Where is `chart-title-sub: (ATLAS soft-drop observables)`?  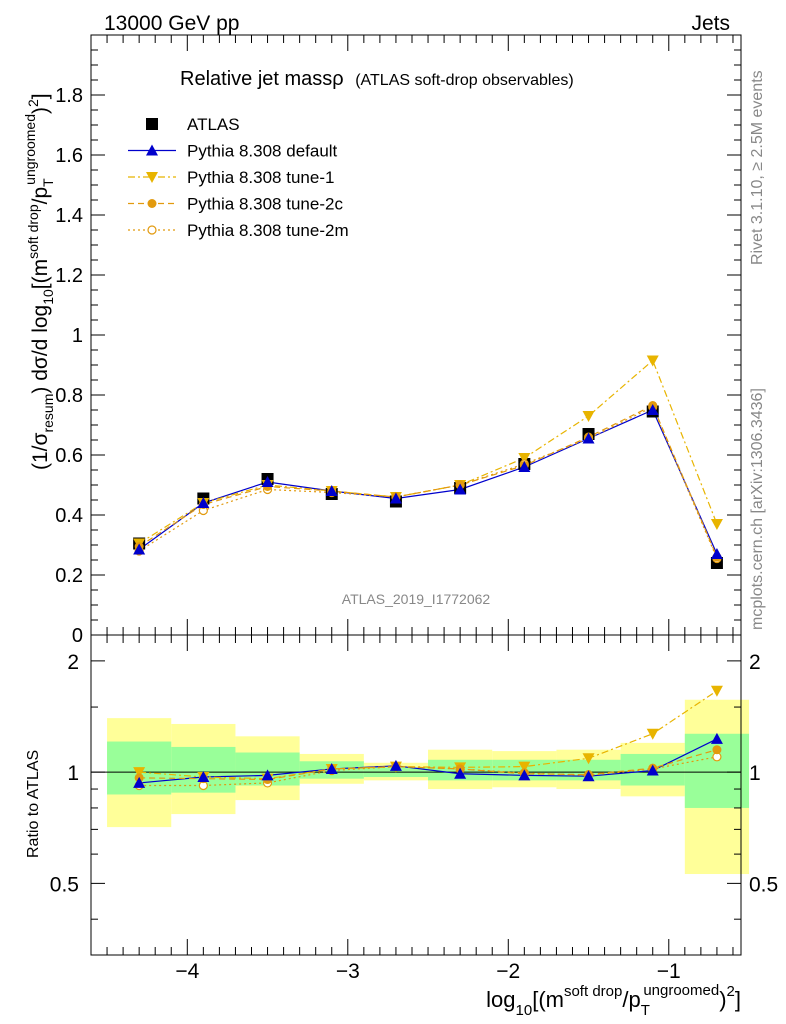
chart-title-sub: (ATLAS soft-drop observables) is located at coordinates (464, 80).